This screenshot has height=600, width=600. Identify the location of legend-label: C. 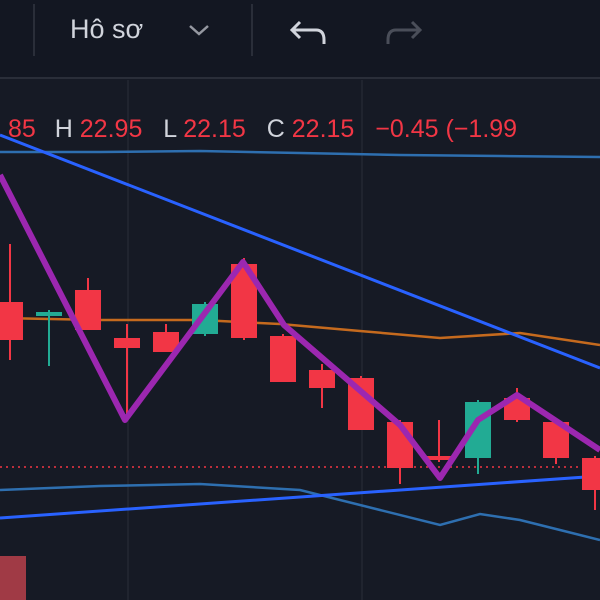
(276, 129).